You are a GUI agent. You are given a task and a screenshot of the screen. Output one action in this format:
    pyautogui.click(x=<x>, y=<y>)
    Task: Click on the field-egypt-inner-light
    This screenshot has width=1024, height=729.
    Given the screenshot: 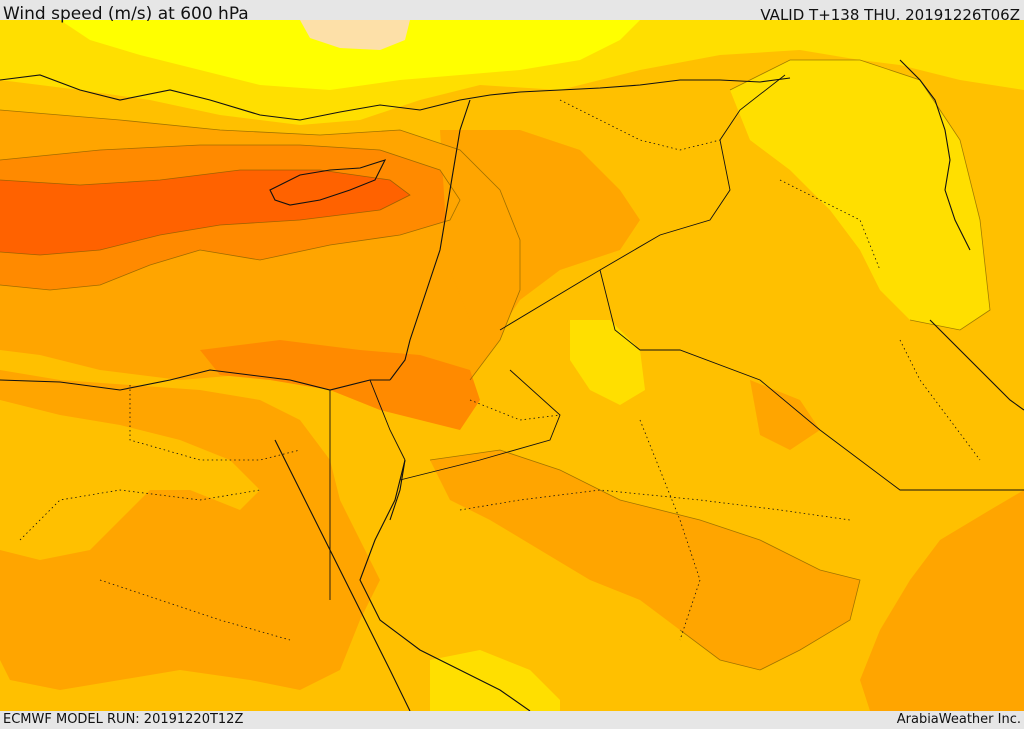 What is the action you would take?
    pyautogui.click(x=130, y=480)
    